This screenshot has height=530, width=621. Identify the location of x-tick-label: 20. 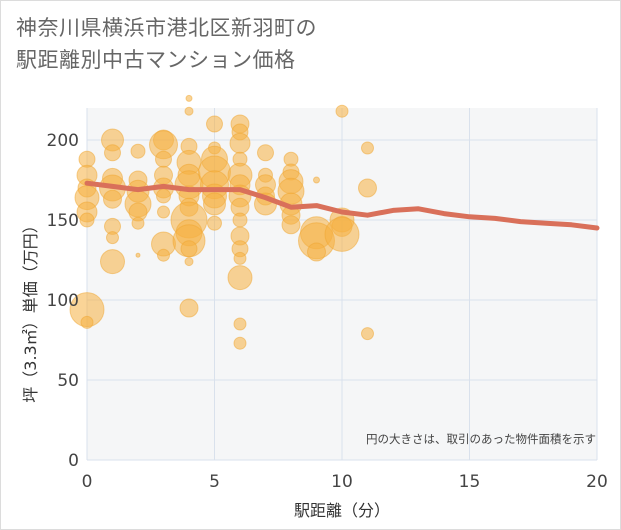
(597, 482).